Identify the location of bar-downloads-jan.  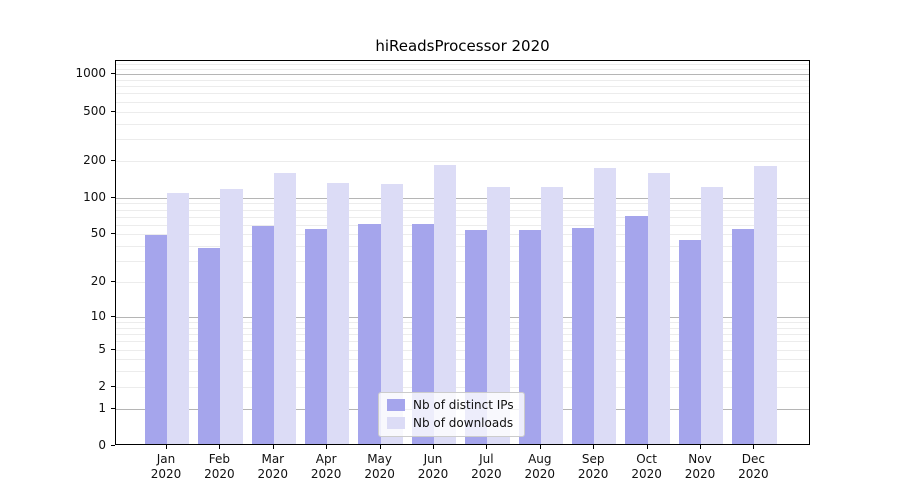
(178, 318).